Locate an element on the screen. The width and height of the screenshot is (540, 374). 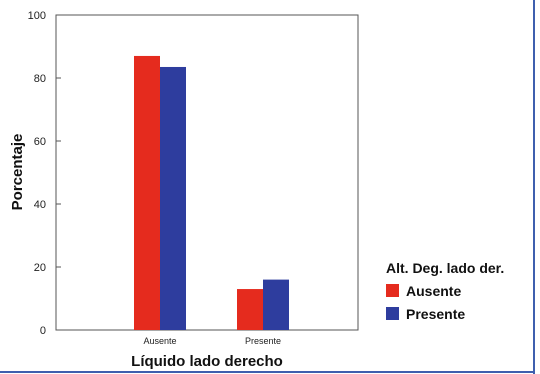
bar-presente-ausente is located at coordinates (250, 309).